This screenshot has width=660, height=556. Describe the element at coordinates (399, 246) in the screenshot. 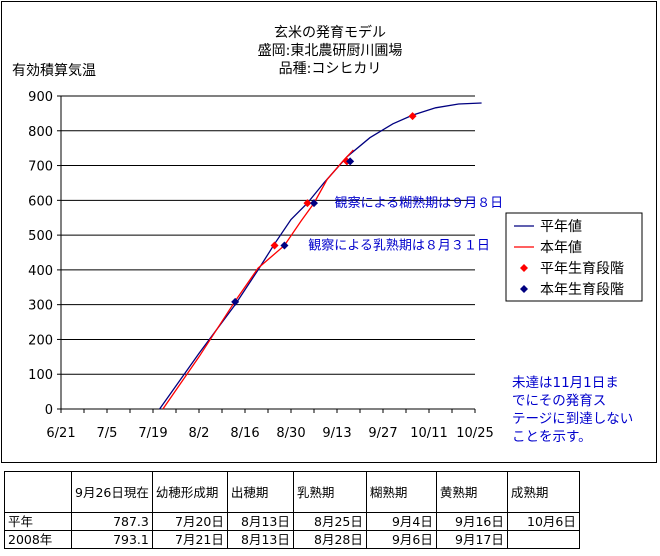

I see `annotation-text: 観察による乳熟期は８月３１日` at that location.